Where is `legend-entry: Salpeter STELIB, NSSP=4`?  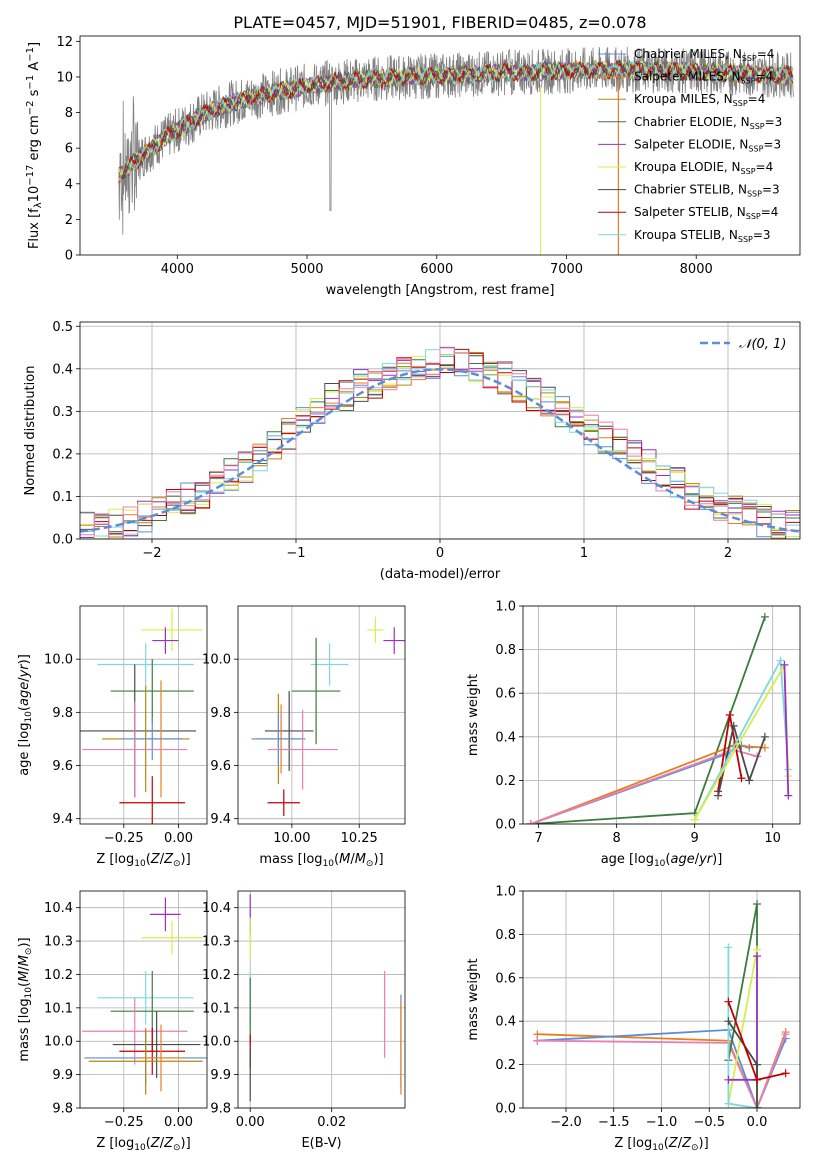
legend-entry: Salpeter STELIB, NSSP=4 is located at coordinates (706, 213).